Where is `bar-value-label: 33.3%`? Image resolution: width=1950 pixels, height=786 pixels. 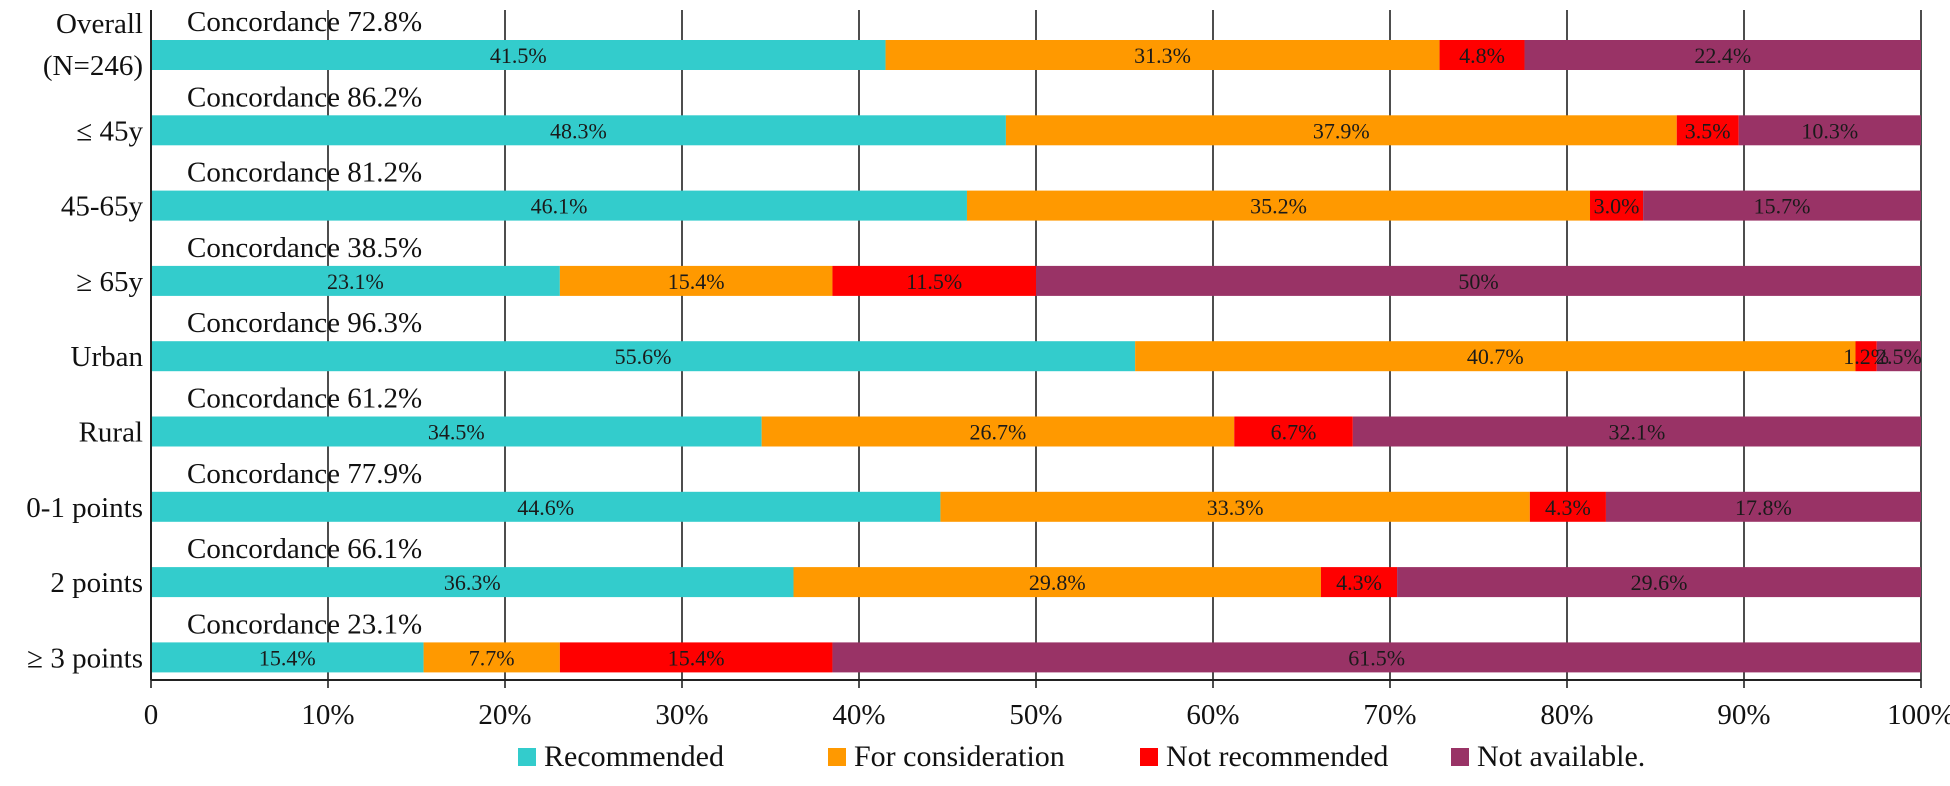 bar-value-label: 33.3% is located at coordinates (1235, 507).